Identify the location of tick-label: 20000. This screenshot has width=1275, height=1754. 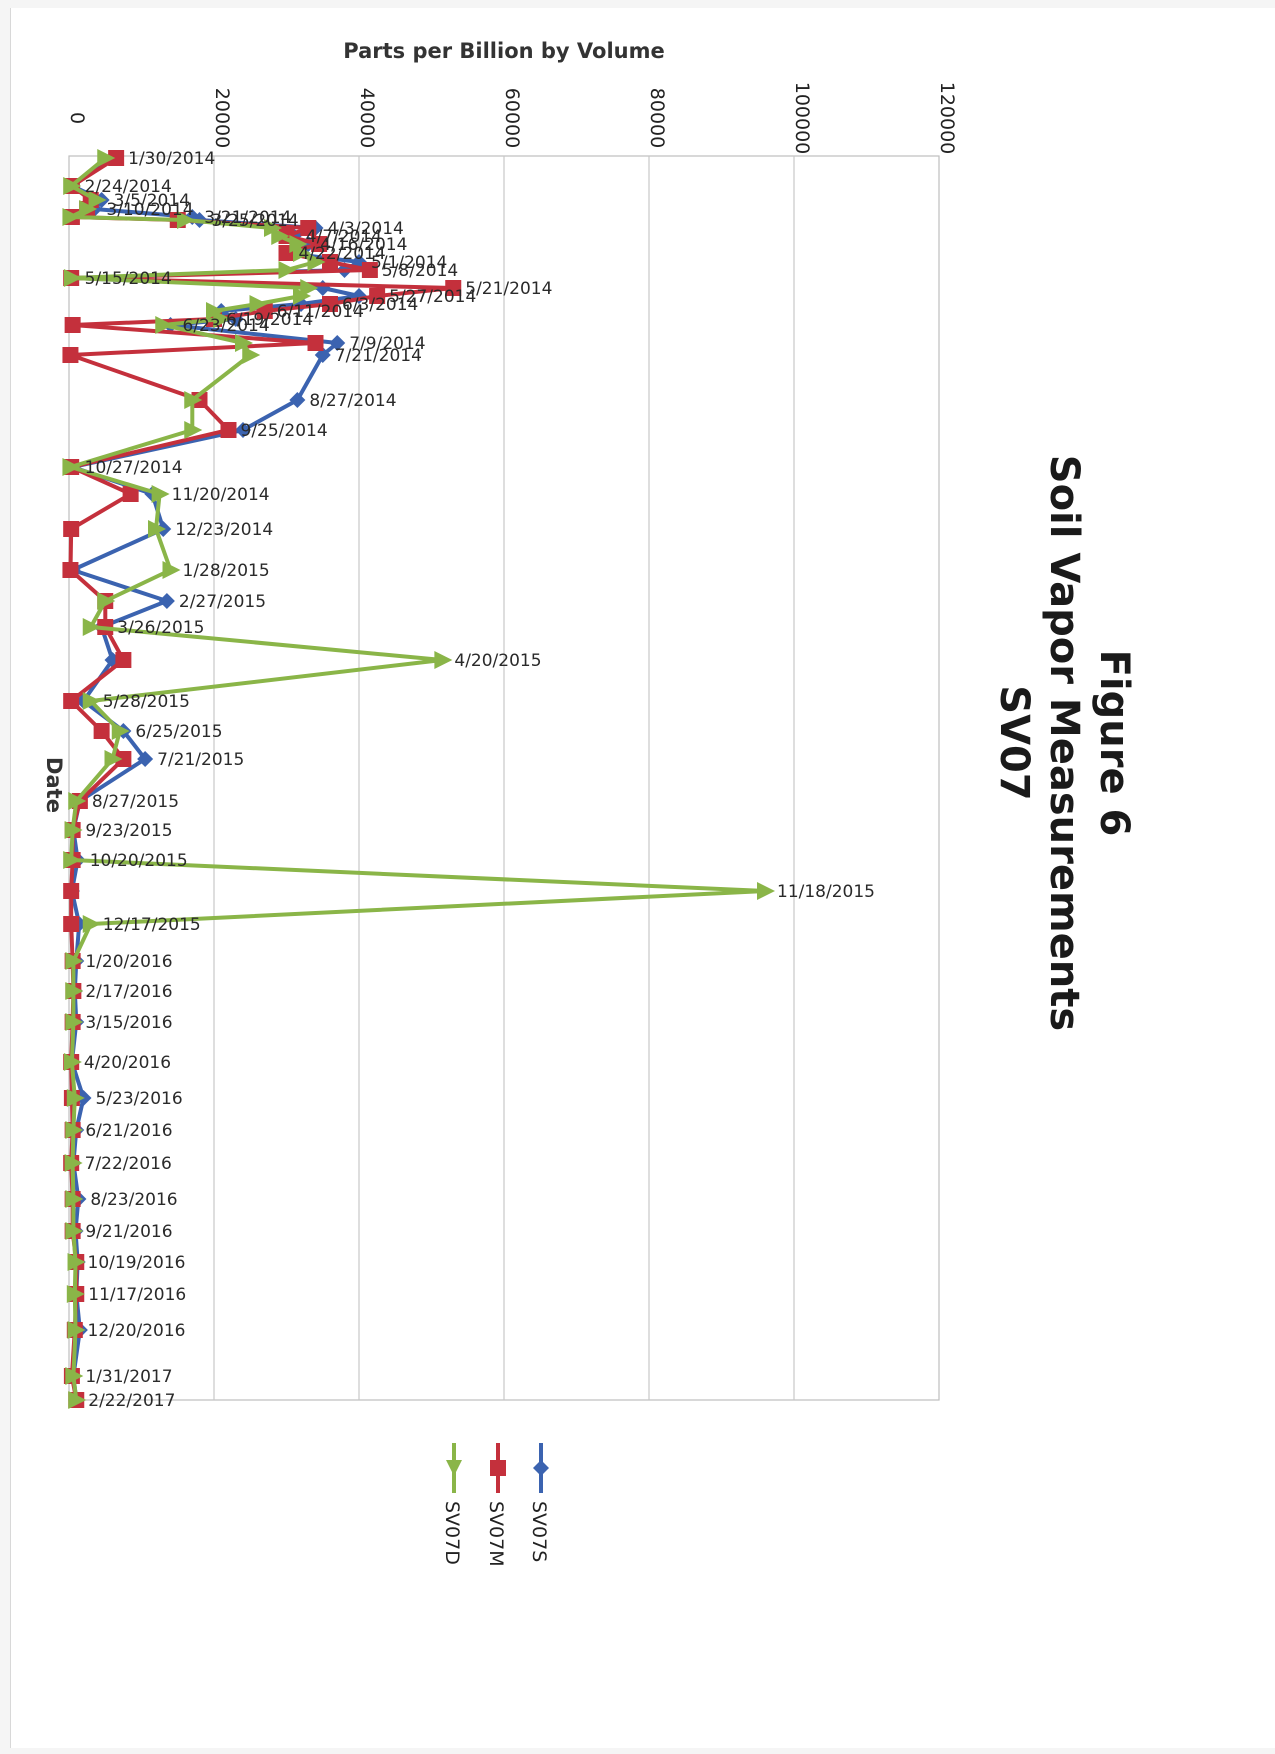
(222, 118).